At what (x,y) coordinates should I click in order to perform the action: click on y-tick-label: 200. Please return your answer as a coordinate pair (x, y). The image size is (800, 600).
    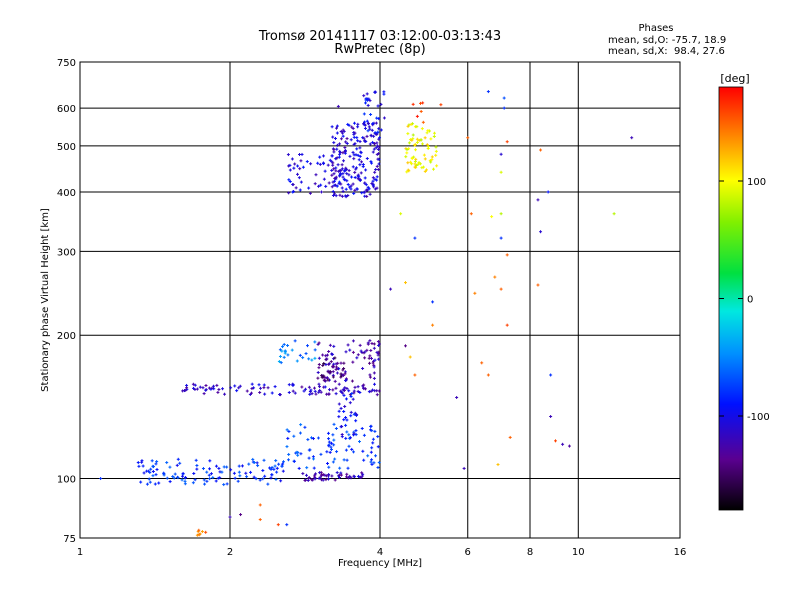
    Looking at the image, I should click on (66, 336).